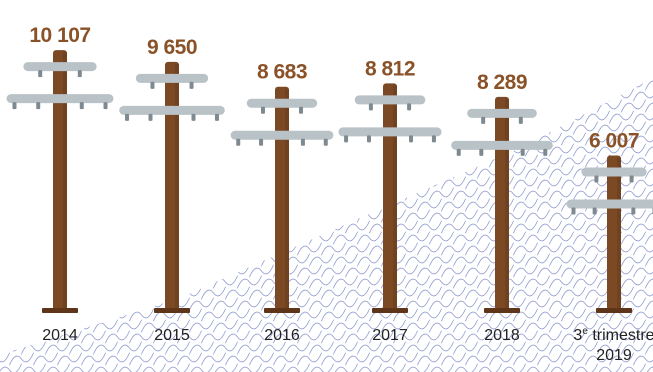 The image size is (653, 372). Describe the element at coordinates (502, 203) in the screenshot. I see `pole-shaft` at that location.